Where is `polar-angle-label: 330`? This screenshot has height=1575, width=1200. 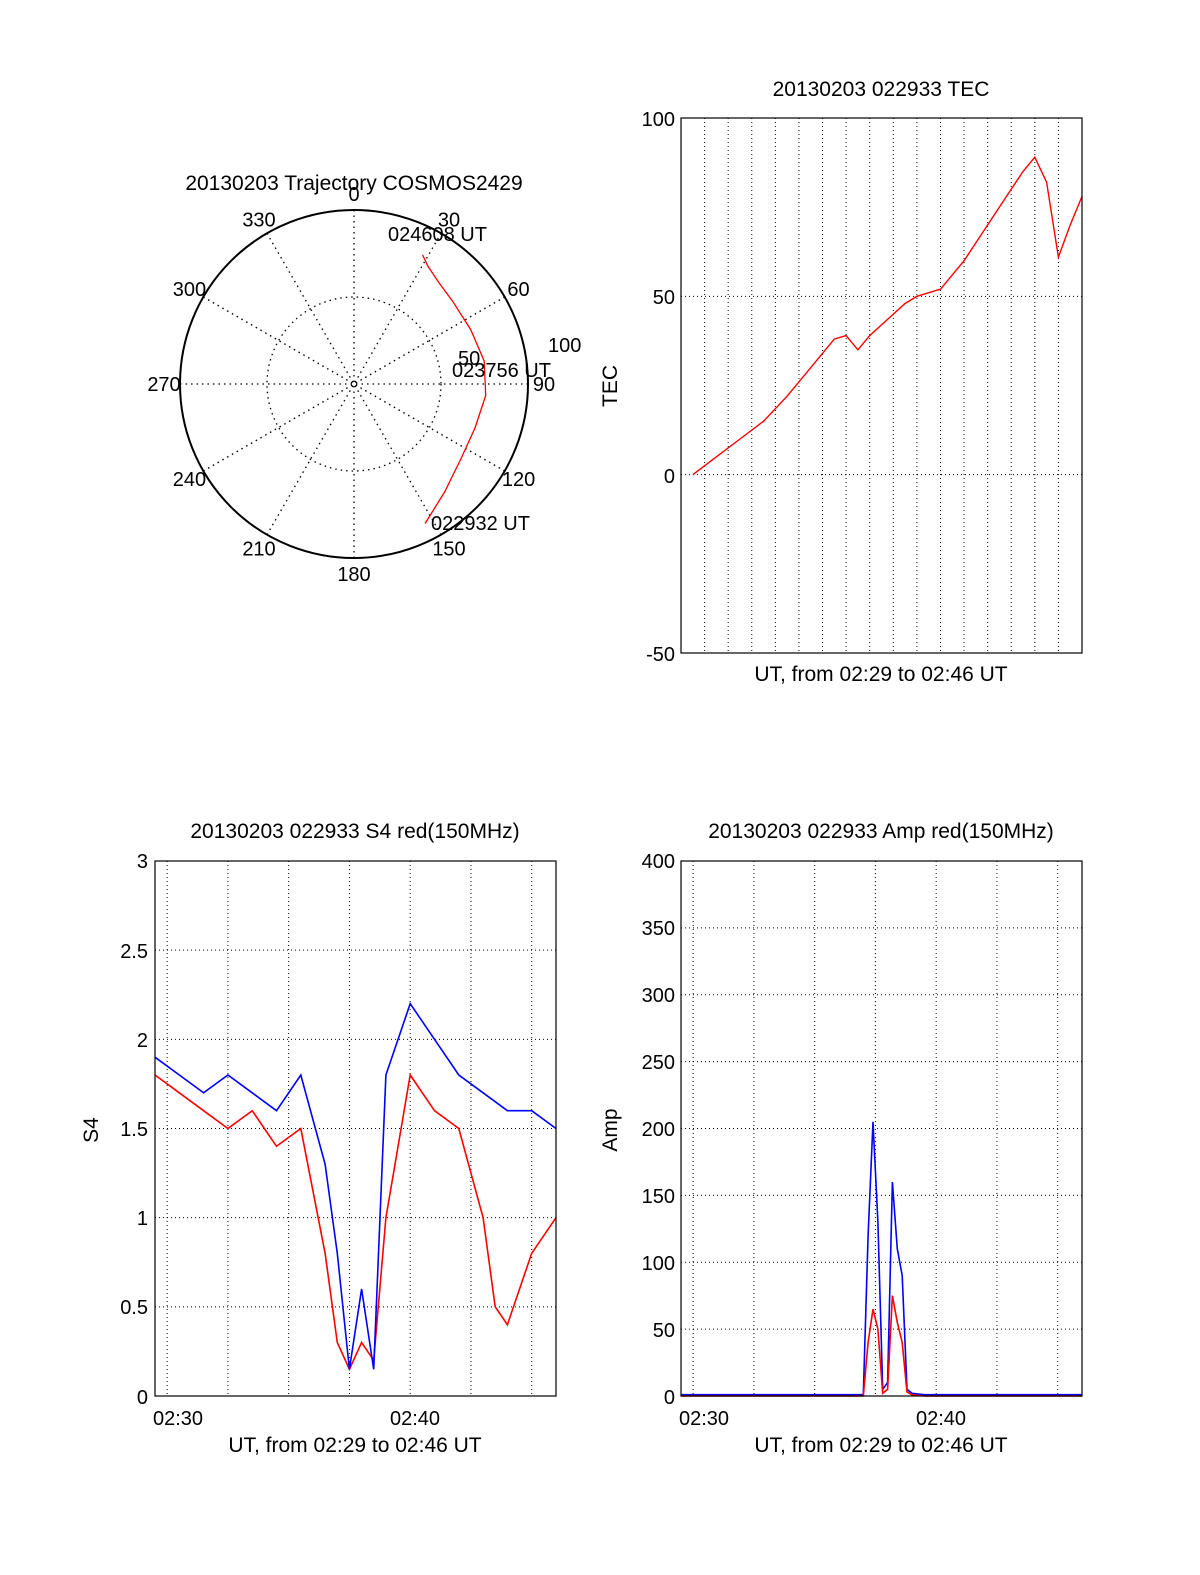
polar-angle-label: 330 is located at coordinates (258, 220).